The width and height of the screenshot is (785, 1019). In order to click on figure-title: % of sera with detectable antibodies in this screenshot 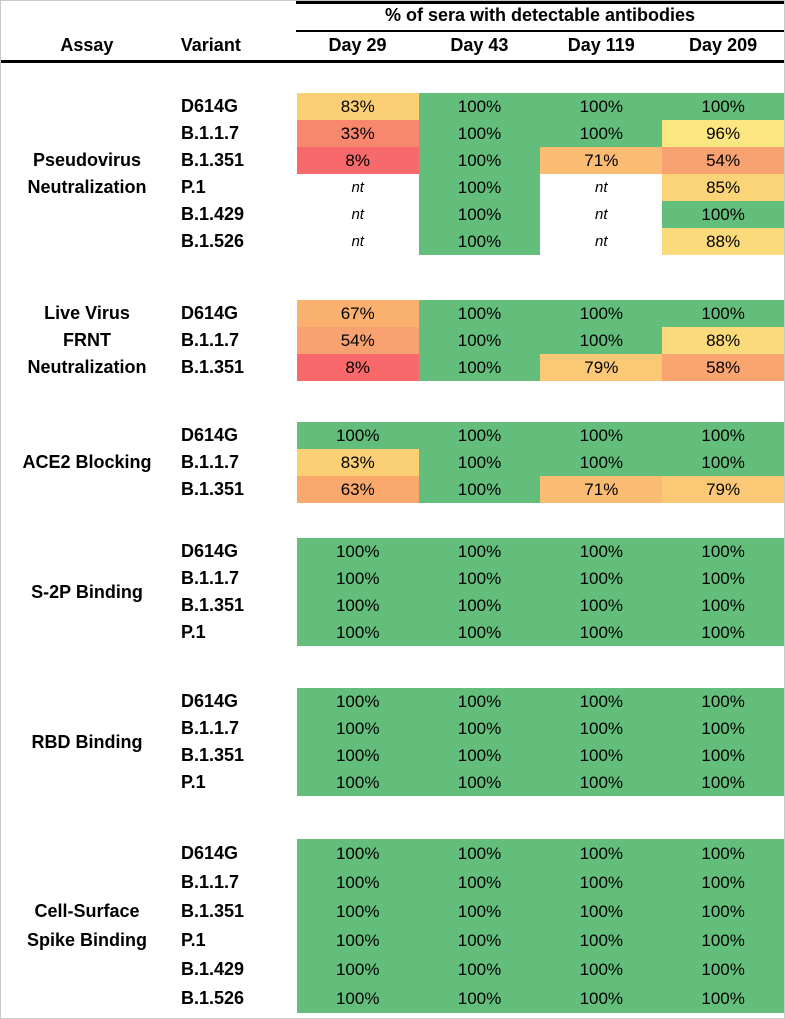, I will do `click(540, 15)`.